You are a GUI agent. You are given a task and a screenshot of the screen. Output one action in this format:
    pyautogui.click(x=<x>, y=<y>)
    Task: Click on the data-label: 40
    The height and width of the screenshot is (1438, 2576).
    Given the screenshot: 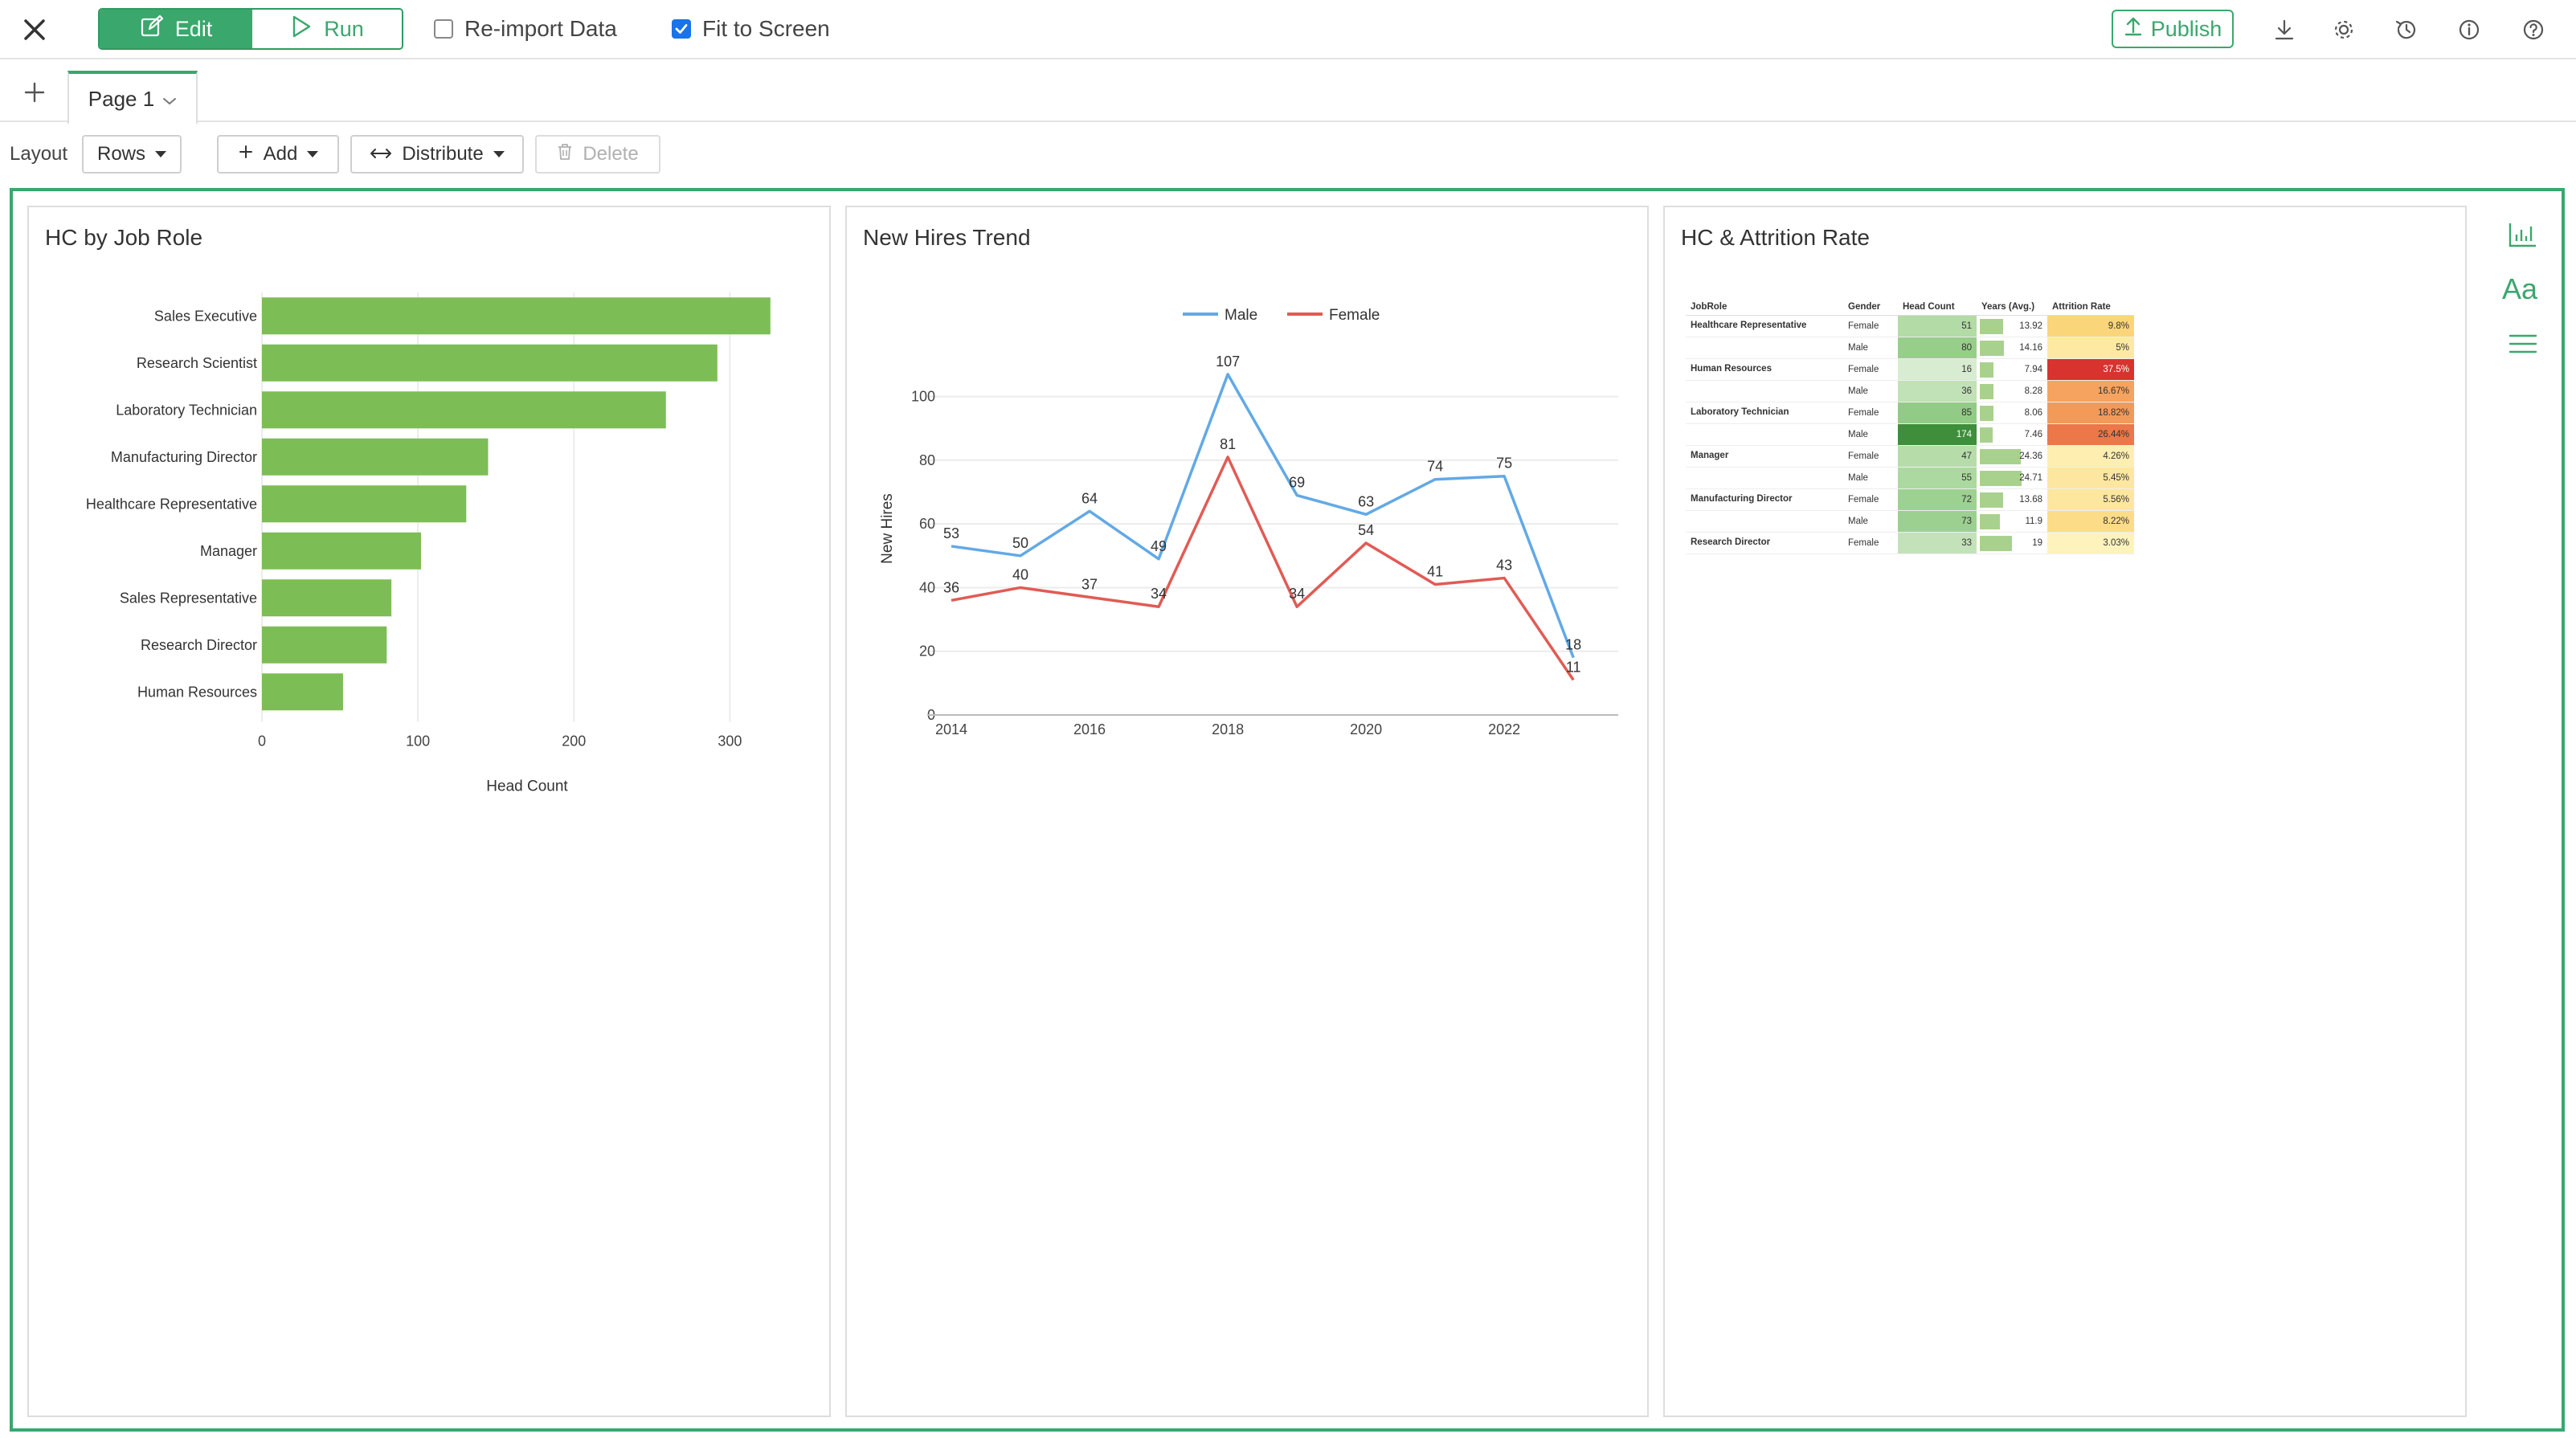 What is the action you would take?
    pyautogui.click(x=1020, y=574)
    